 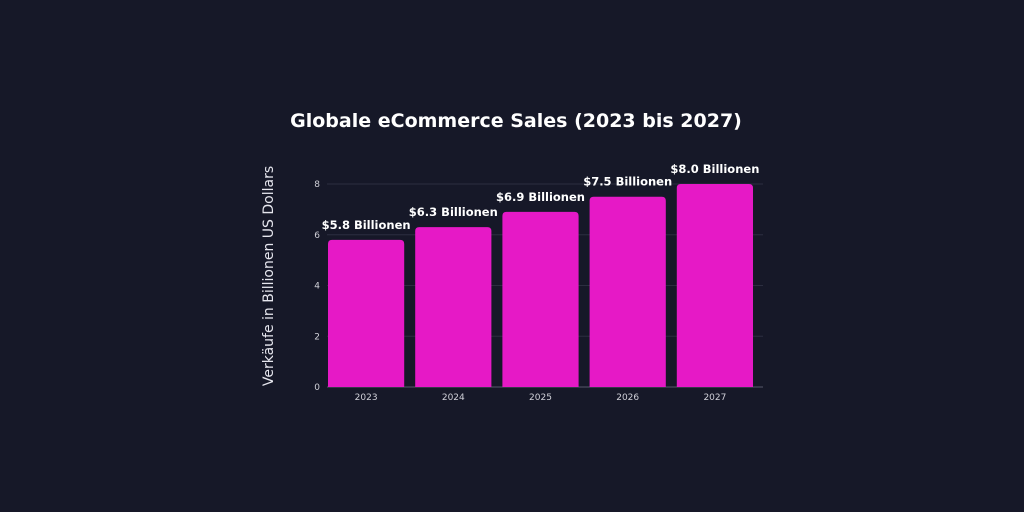 What do you see at coordinates (317, 337) in the screenshot?
I see `y-tick-label: 2` at bounding box center [317, 337].